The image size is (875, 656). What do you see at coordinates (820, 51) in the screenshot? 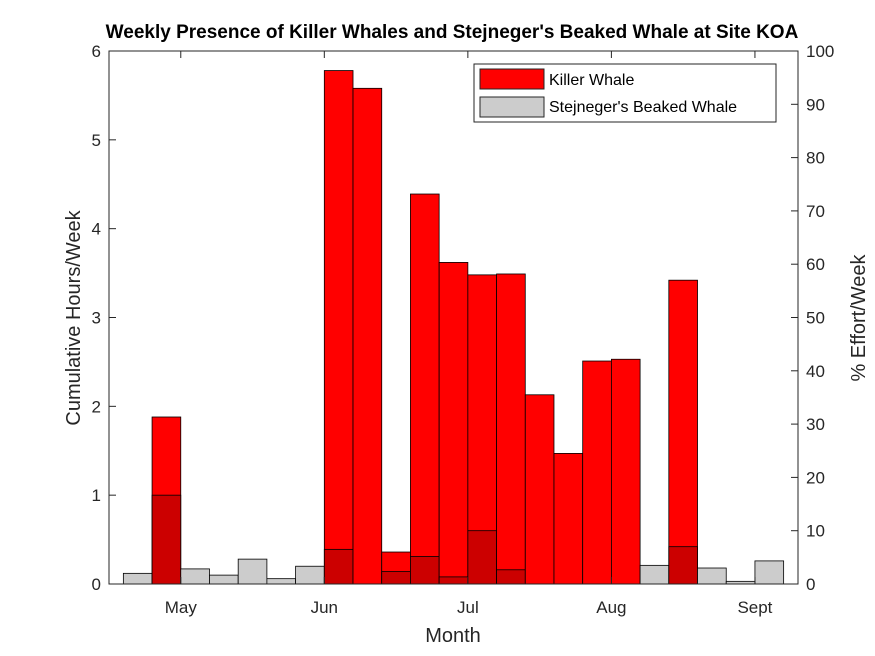
I see `y-right-tick-label: 100` at bounding box center [820, 51].